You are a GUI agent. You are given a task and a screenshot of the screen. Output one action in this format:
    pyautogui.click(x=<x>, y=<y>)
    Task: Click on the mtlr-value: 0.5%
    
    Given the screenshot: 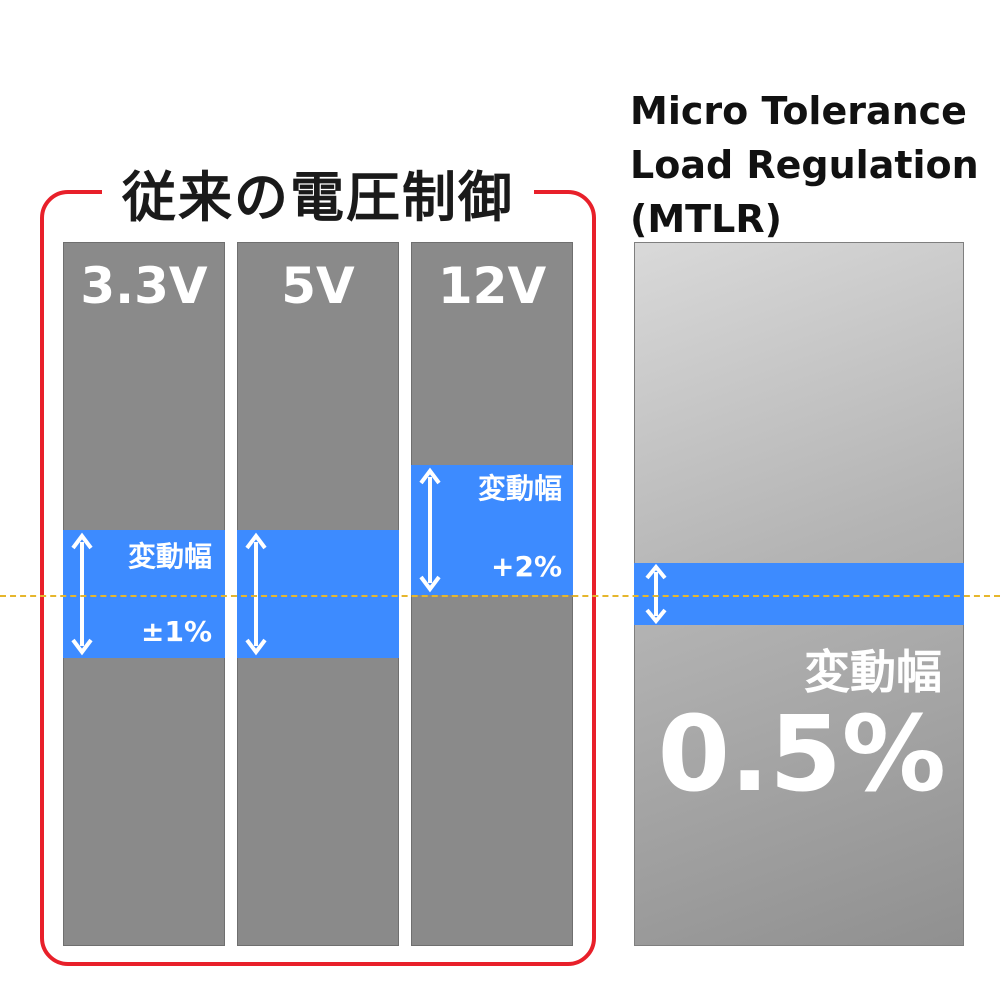 What is the action you would take?
    pyautogui.click(x=801, y=754)
    